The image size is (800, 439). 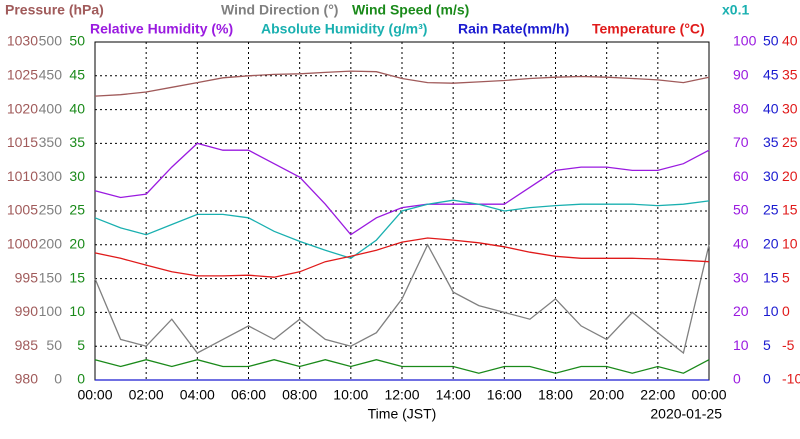 I want to click on y-tick-label: 450, so click(x=51, y=75).